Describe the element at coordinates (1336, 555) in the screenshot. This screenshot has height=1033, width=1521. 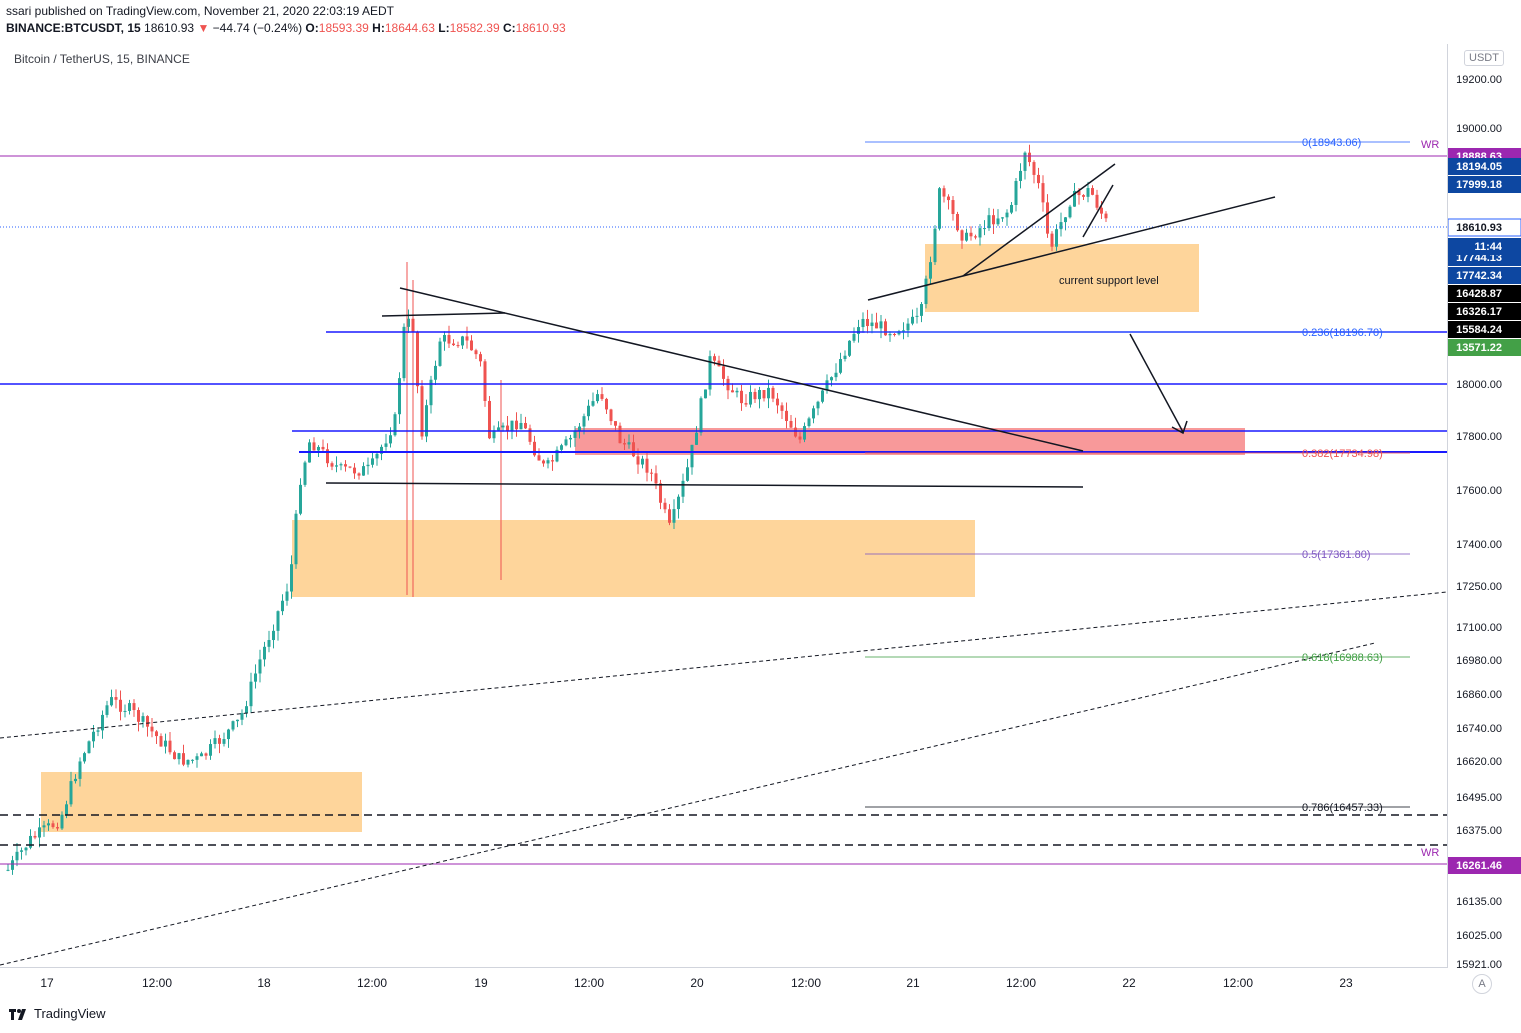
I see `fib-level-label: 0.5(17361.80)` at that location.